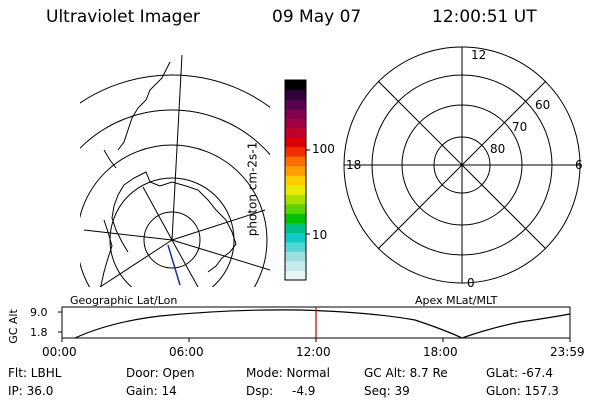 The height and width of the screenshot is (400, 600). What do you see at coordinates (39, 332) in the screenshot?
I see `timeline-ytick: 1.8` at bounding box center [39, 332].